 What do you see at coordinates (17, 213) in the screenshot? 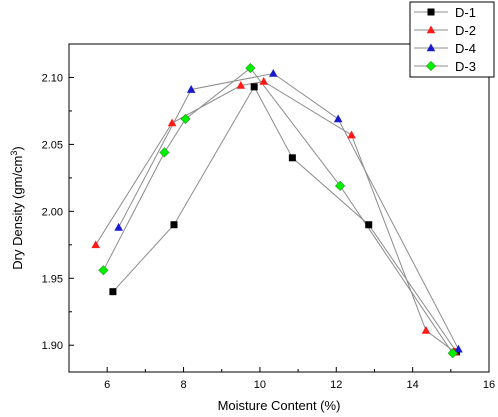
I see `y-axis-title-main: Dry Density (gm/cm` at bounding box center [17, 213].